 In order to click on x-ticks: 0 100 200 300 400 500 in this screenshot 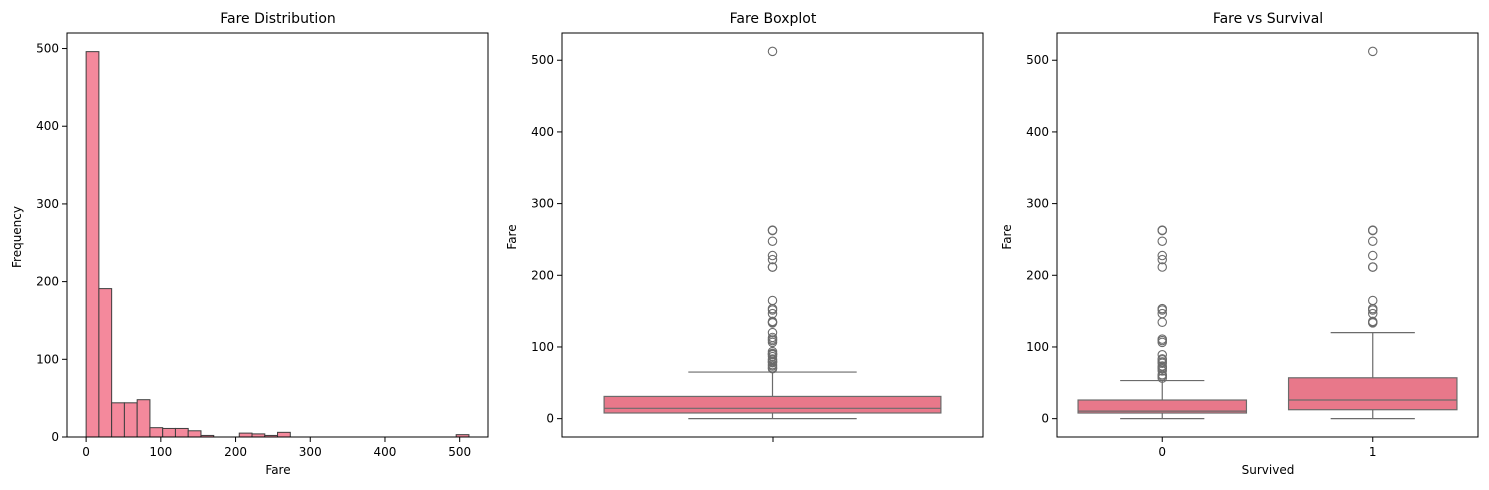, I will do `click(276, 448)`.